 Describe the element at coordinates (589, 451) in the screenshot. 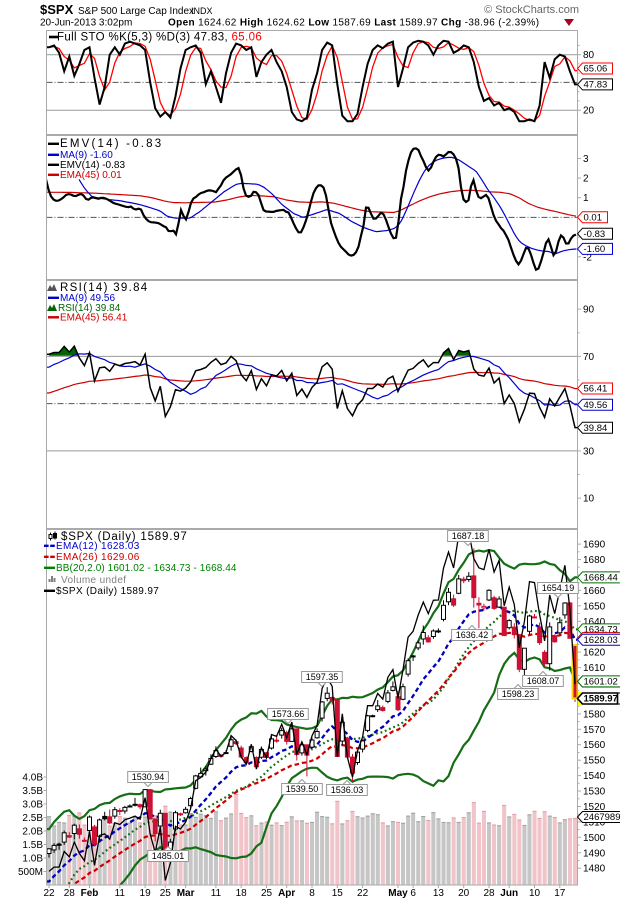

I see `svg-text: 30` at that location.